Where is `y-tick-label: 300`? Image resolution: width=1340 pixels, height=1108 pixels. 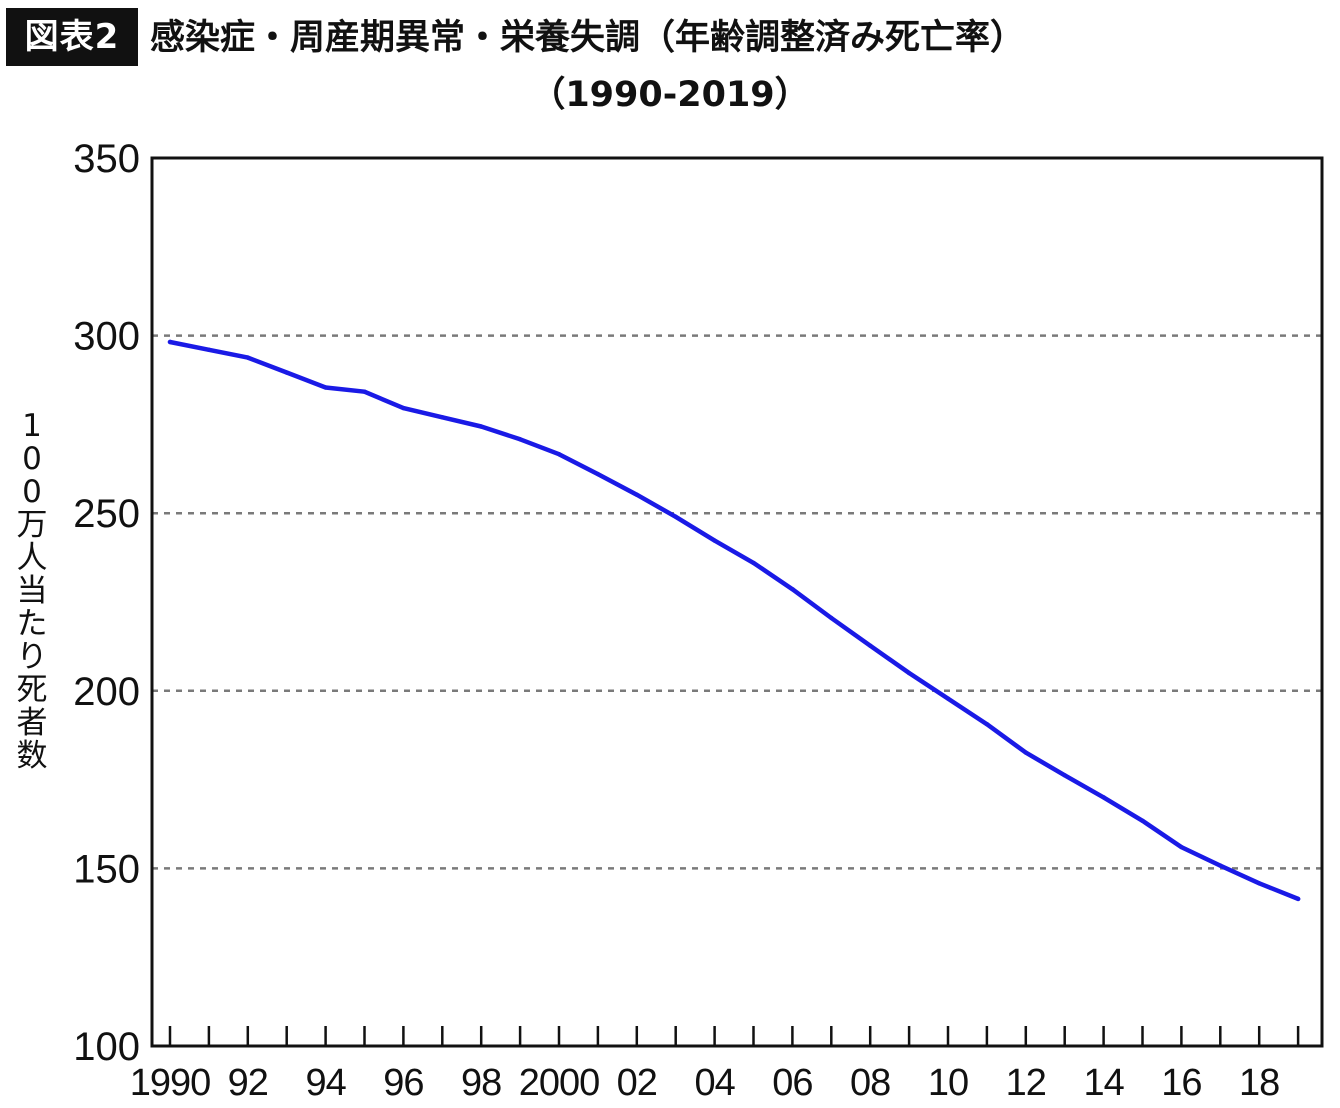
y-tick-label: 300 is located at coordinates (106, 337).